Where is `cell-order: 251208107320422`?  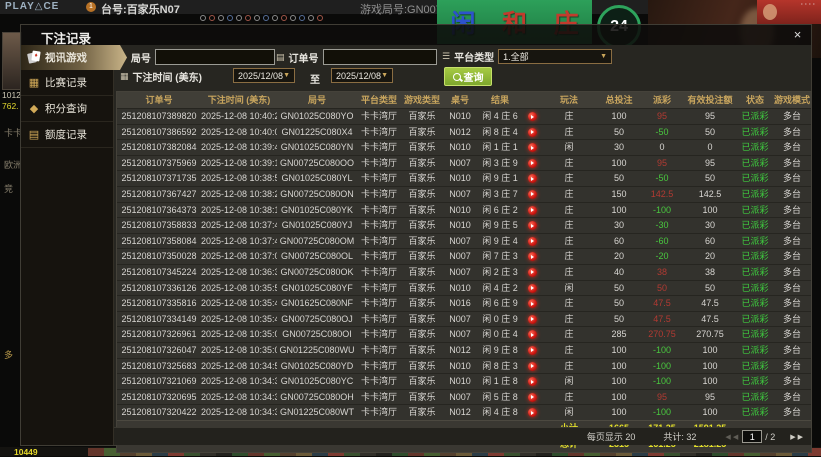 cell-order: 251208107320422 is located at coordinates (159, 412).